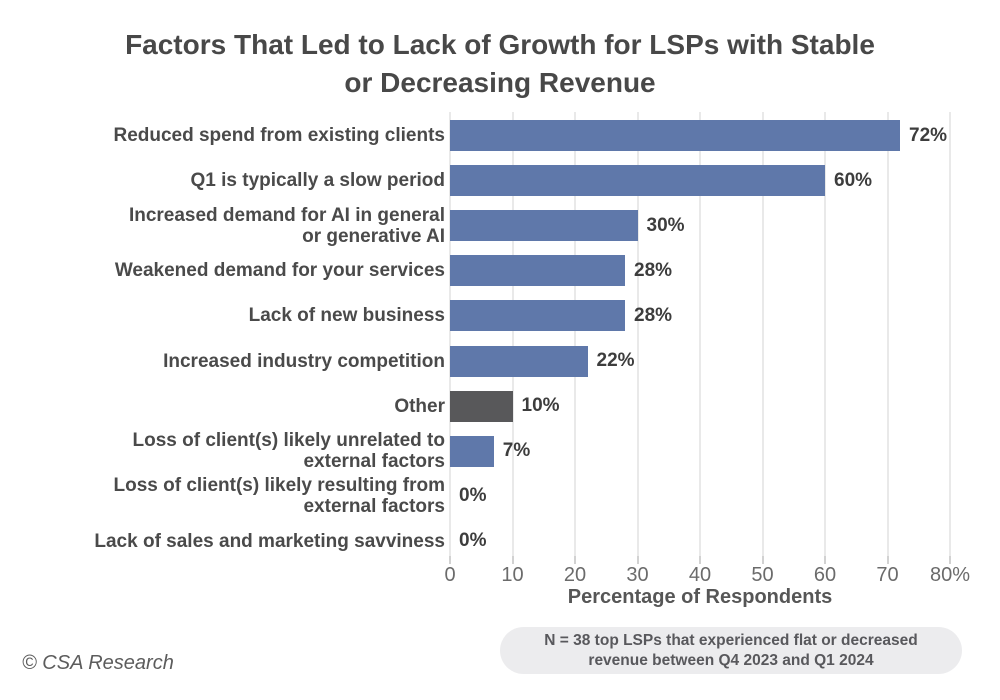 The height and width of the screenshot is (700, 1000). What do you see at coordinates (700, 575) in the screenshot?
I see `x-axis-tick-label: 40` at bounding box center [700, 575].